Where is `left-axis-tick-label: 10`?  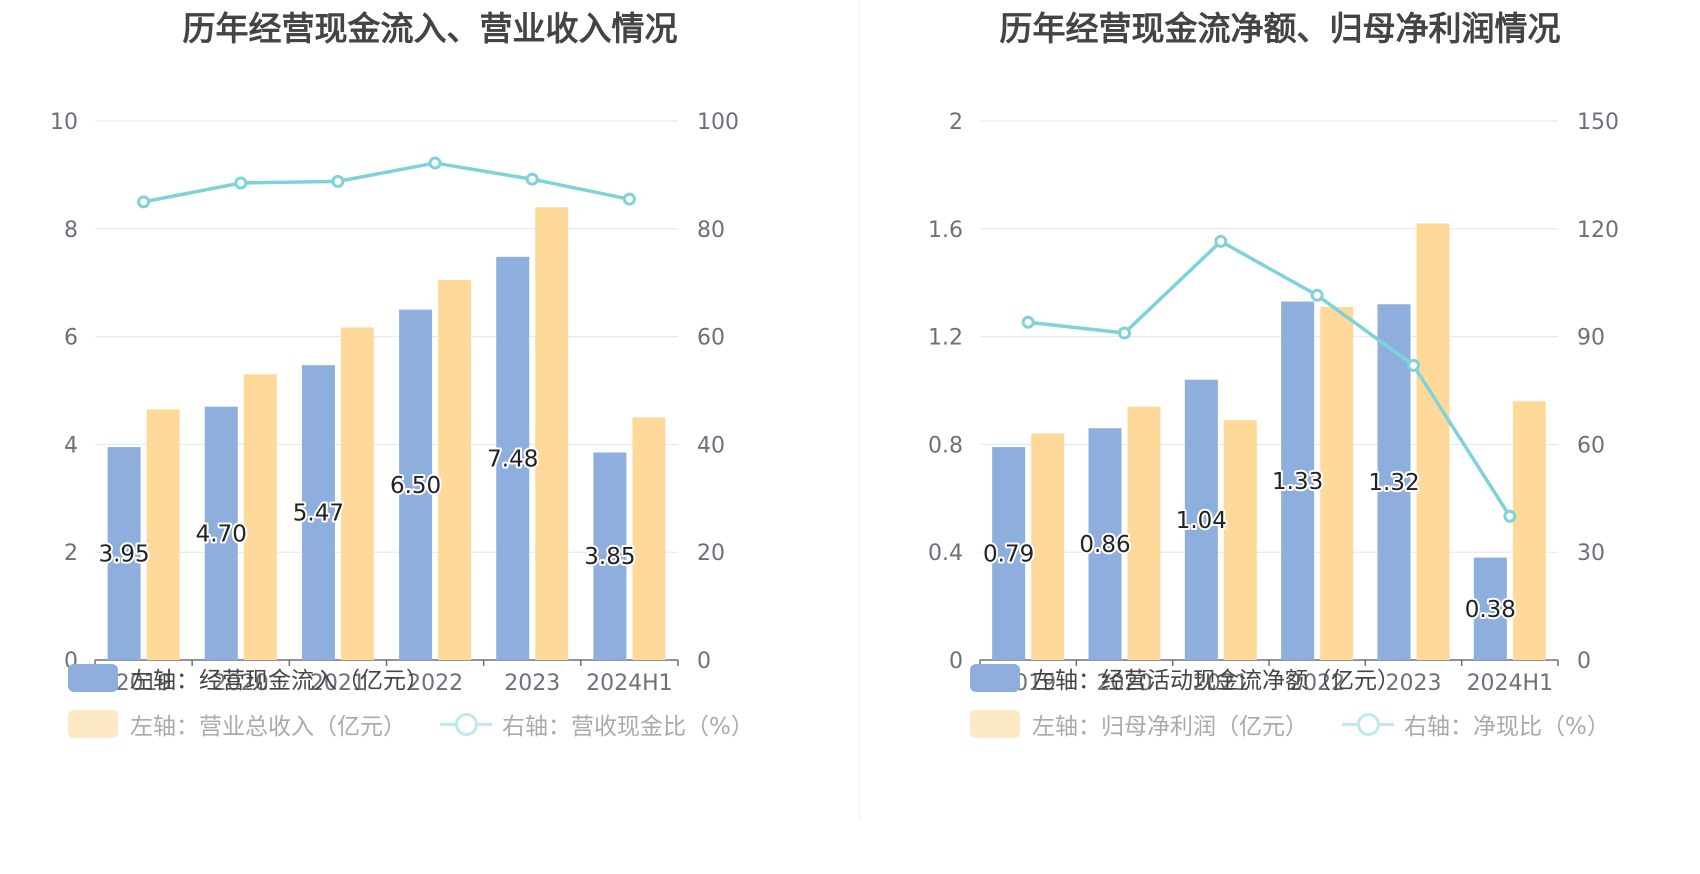 left-axis-tick-label: 10 is located at coordinates (64, 122).